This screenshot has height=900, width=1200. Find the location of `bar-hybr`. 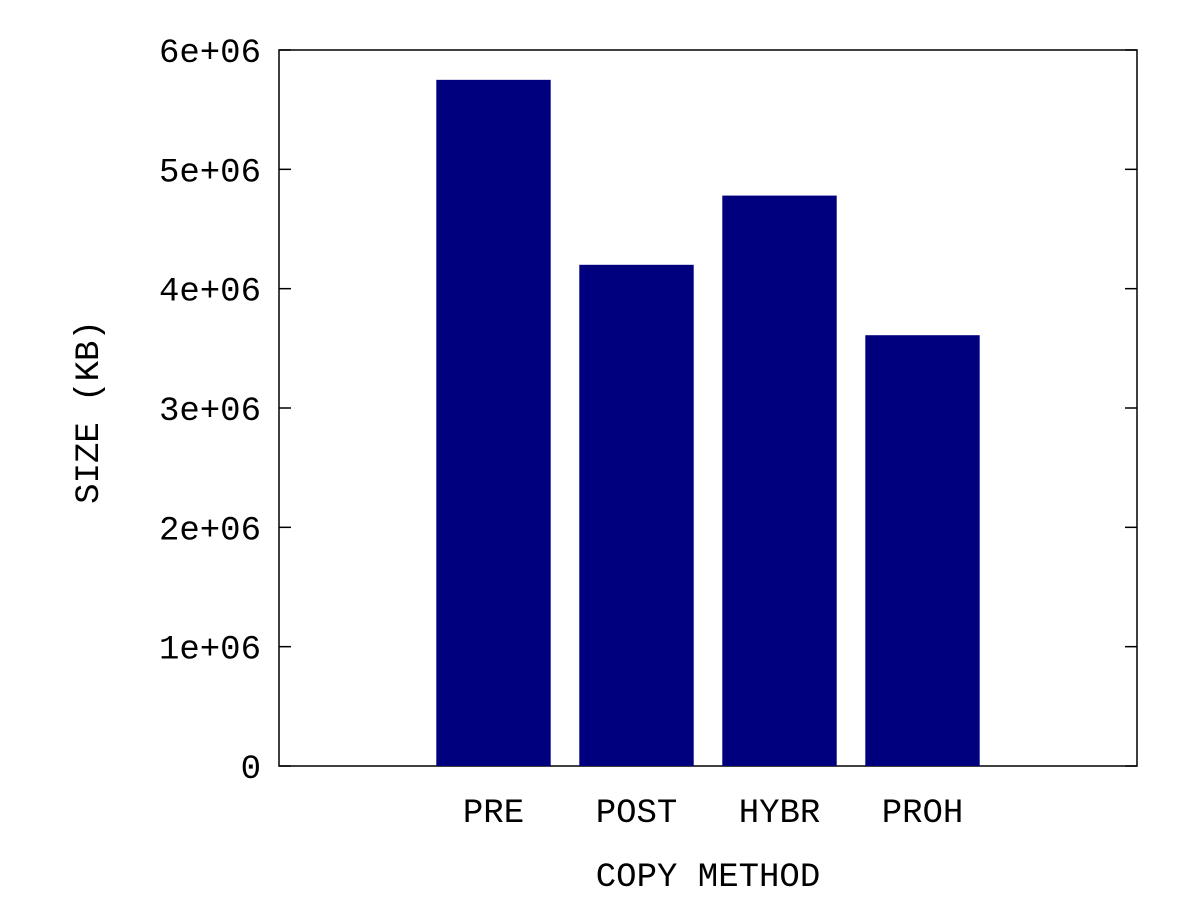

bar-hybr is located at coordinates (779, 480).